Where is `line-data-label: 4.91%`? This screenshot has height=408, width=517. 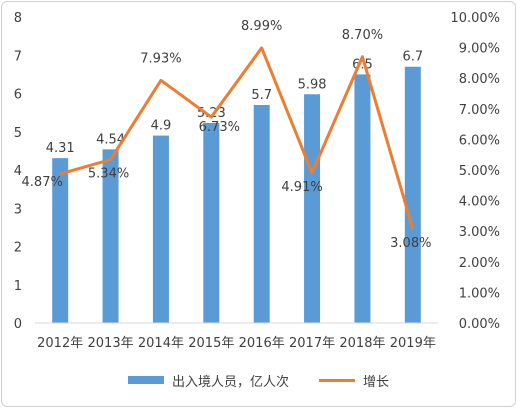 line-data-label: 4.91% is located at coordinates (301, 187).